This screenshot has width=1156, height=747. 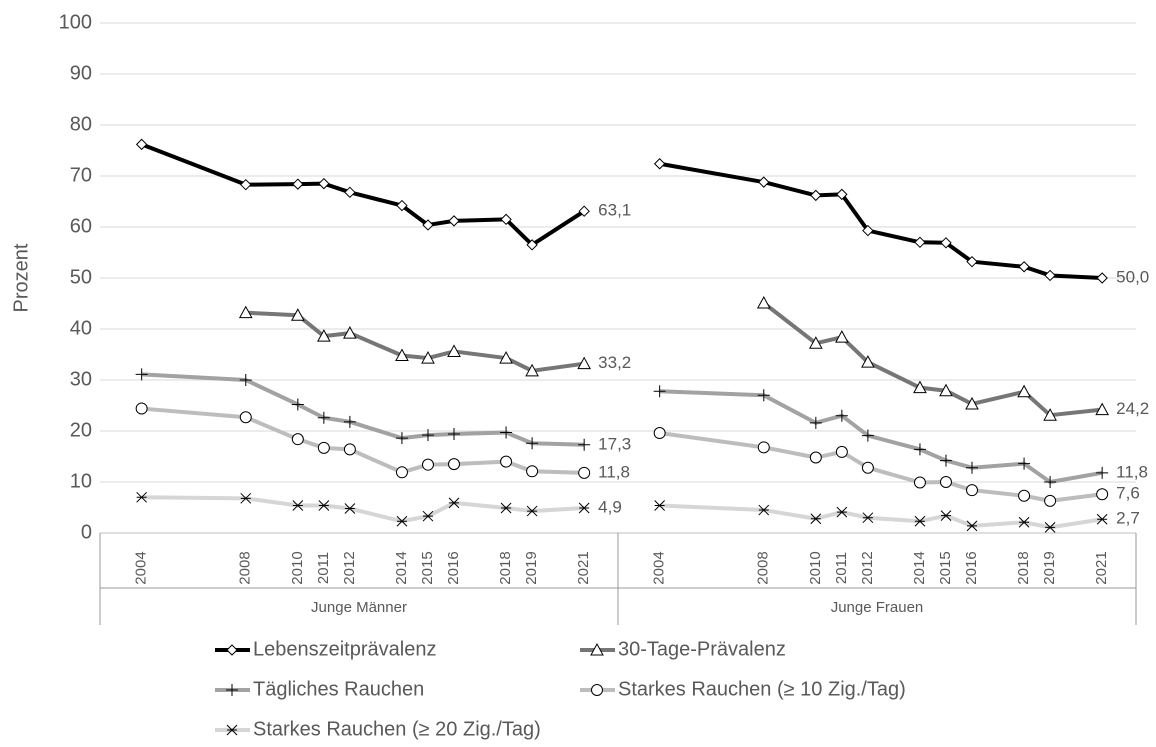 I want to click on y-tick-label: 80, so click(x=81, y=124).